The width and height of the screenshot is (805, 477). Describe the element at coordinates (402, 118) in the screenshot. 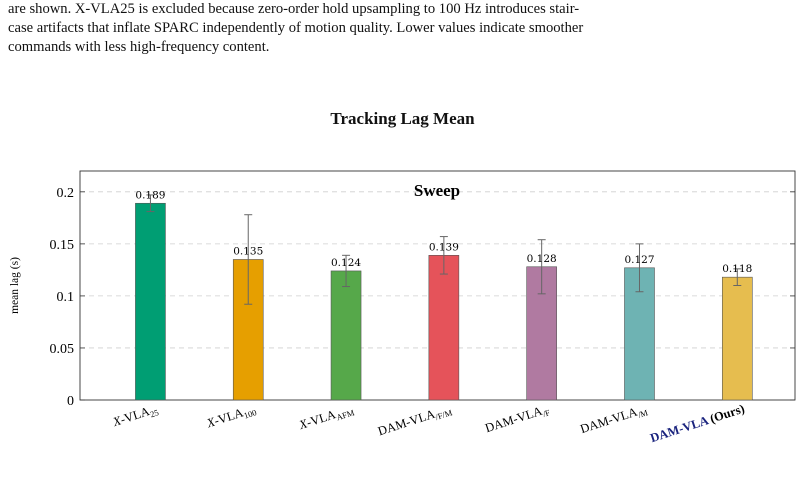

I see `chart-title: Tracking Lag Mean` at that location.